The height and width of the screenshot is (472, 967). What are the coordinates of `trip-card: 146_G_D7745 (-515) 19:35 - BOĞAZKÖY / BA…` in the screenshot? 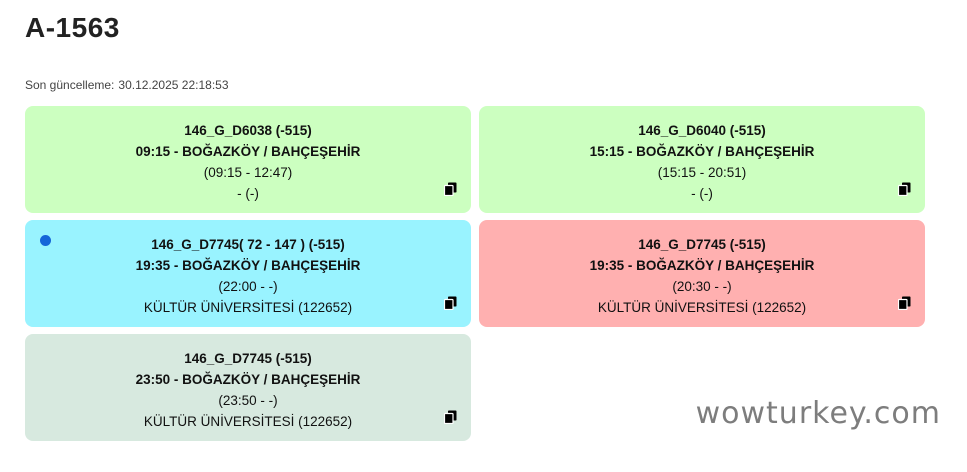 It's located at (702, 273).